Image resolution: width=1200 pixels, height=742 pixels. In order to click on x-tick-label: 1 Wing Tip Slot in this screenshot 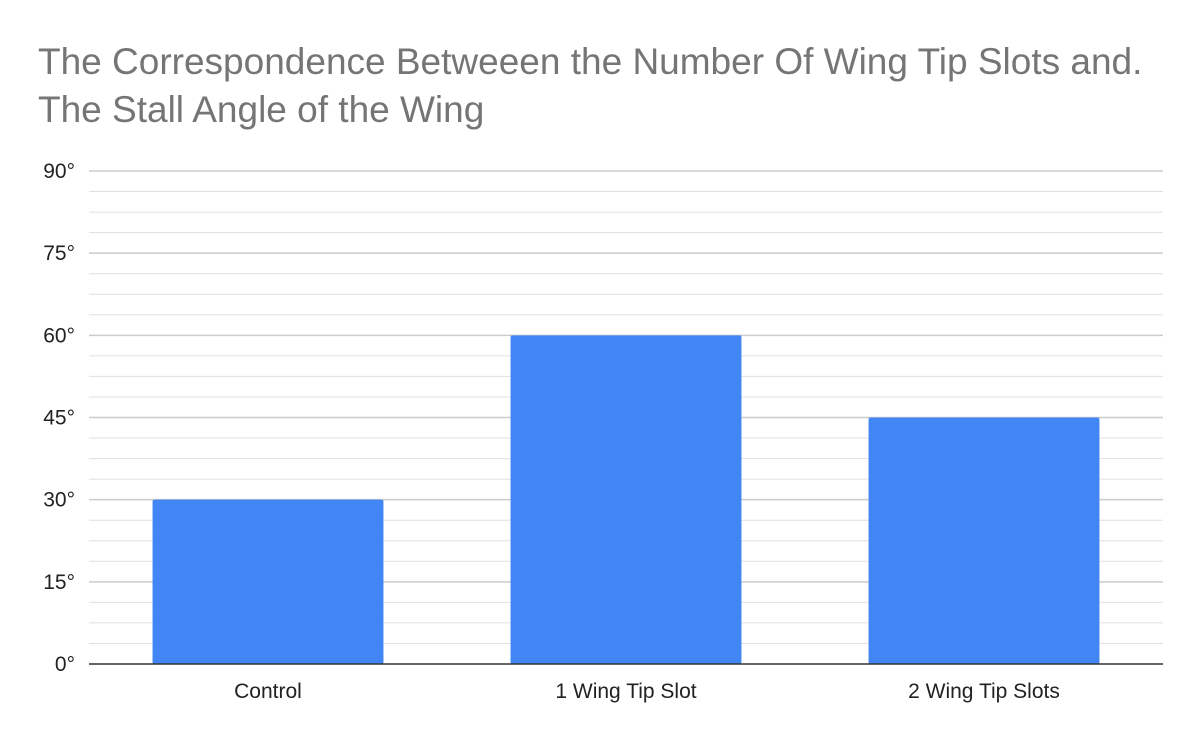, I will do `click(625, 691)`.